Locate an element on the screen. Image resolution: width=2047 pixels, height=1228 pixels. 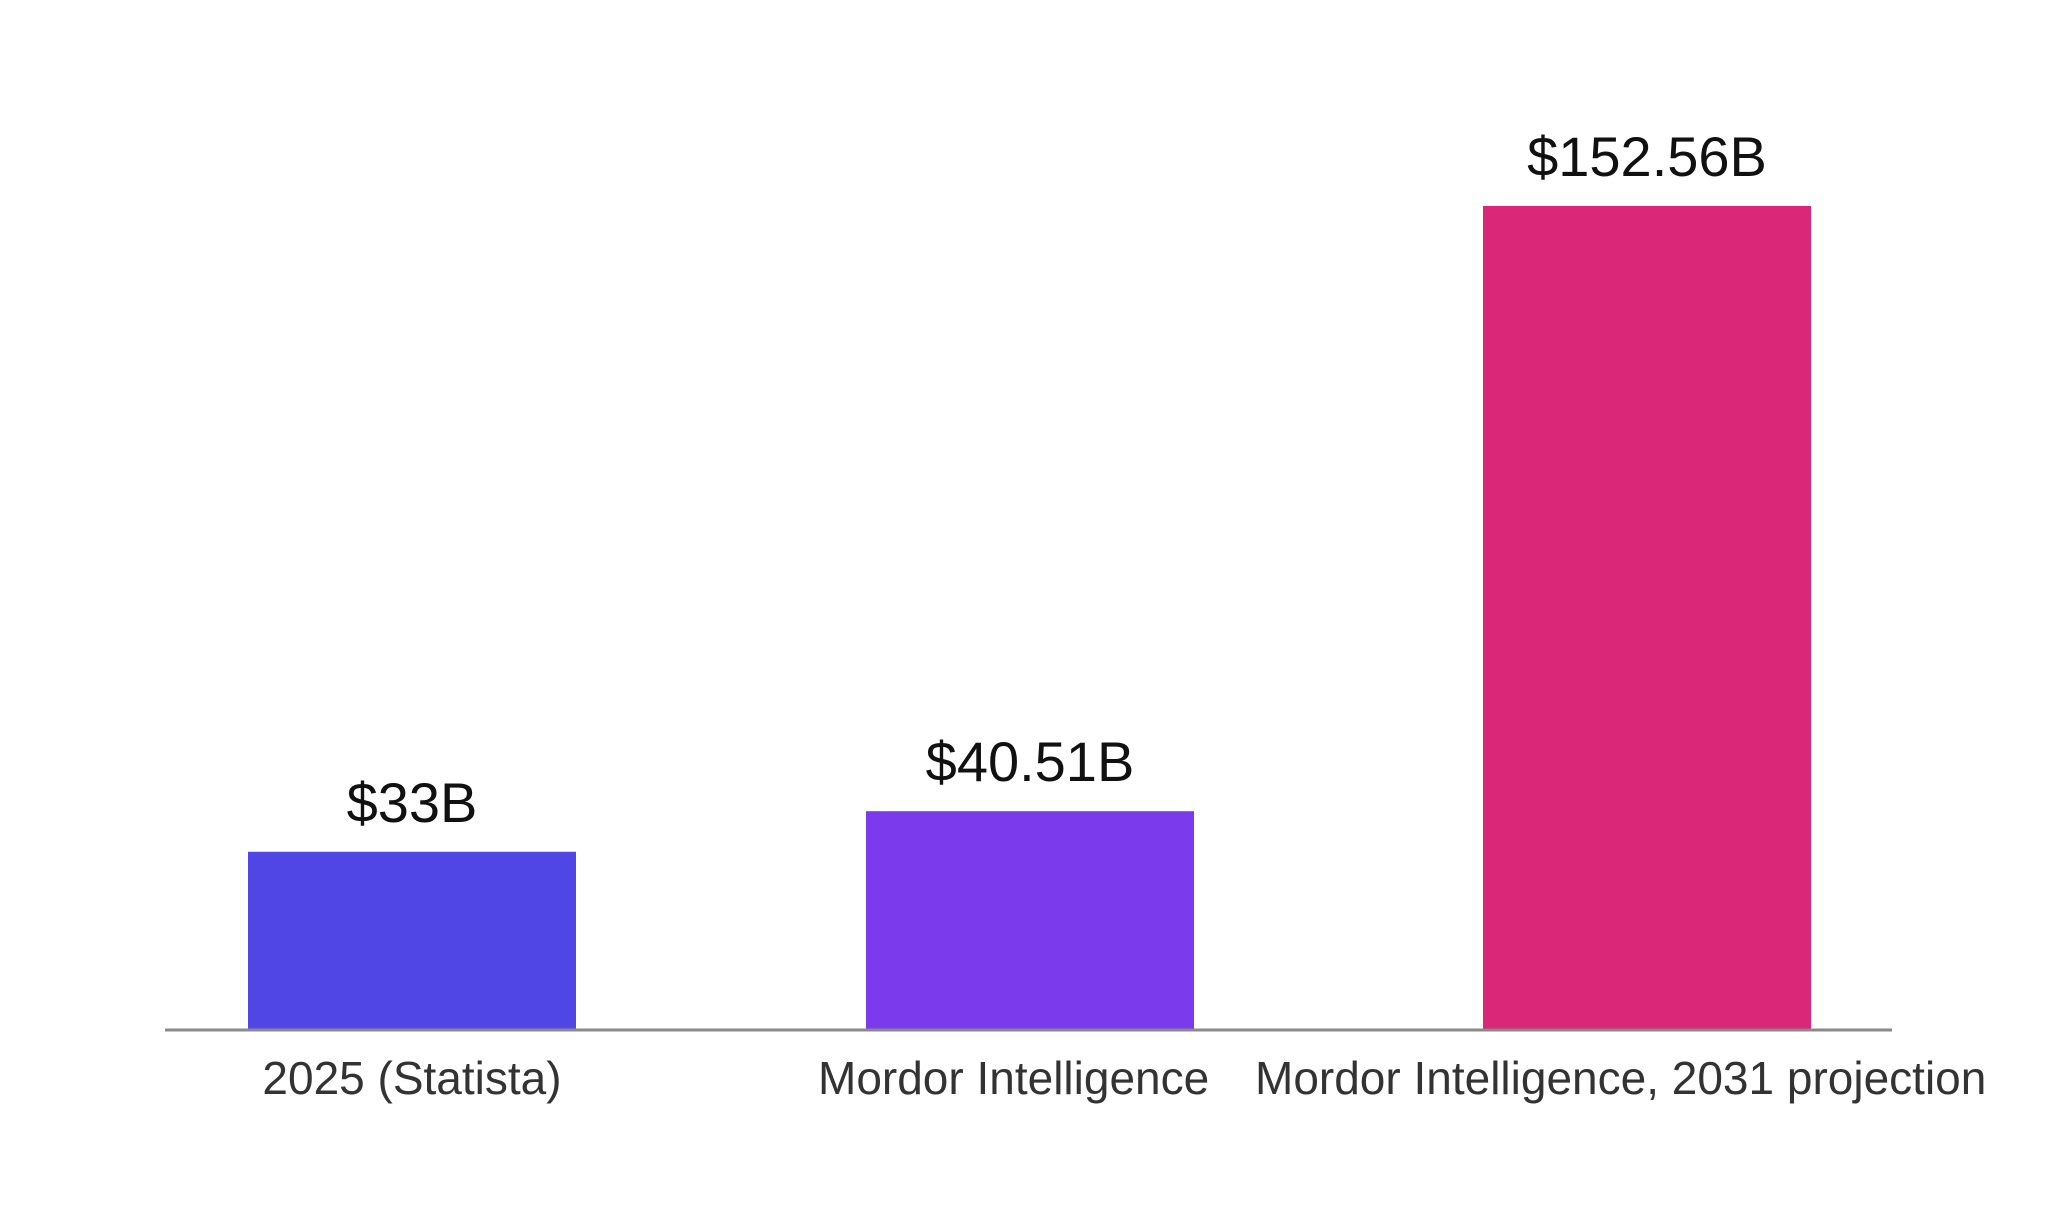
bar-value-label-2: $40.51B is located at coordinates (1030, 761).